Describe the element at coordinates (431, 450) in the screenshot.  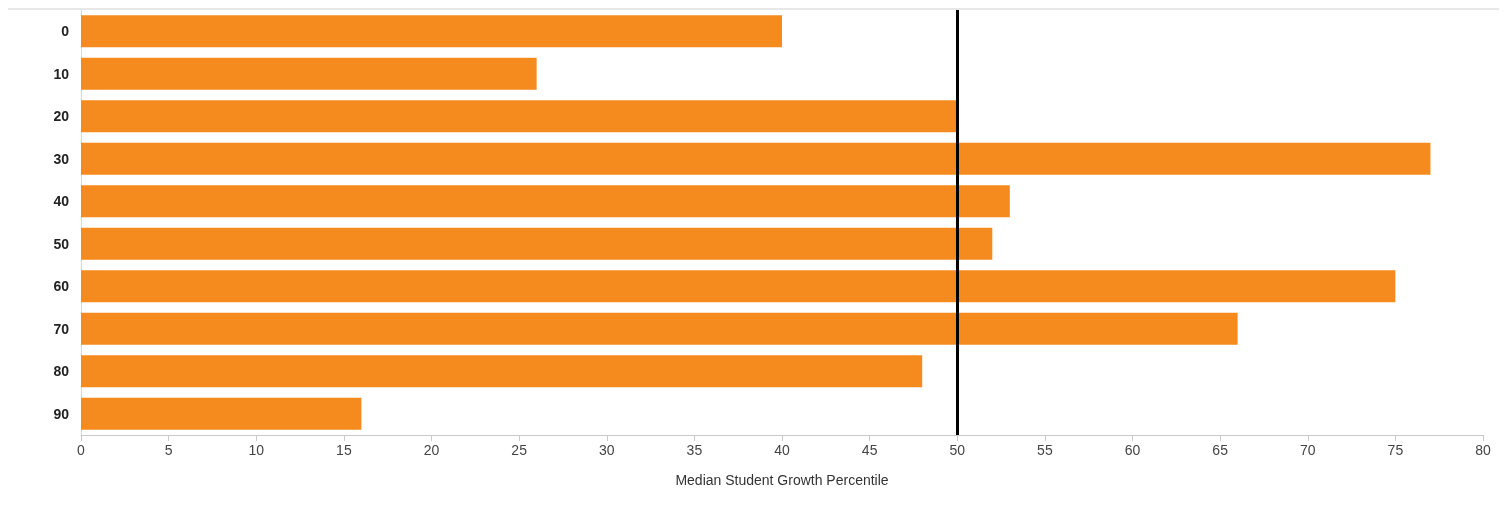
I see `x-tick-label: 20` at that location.